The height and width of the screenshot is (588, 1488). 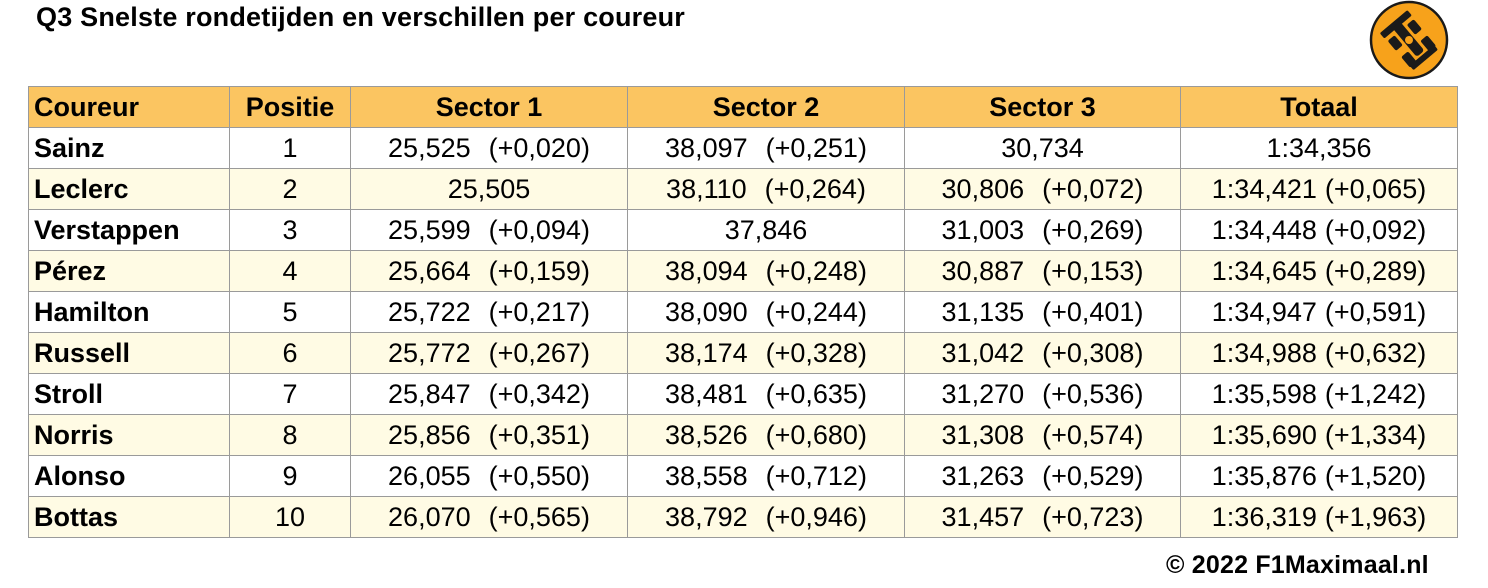 I want to click on sector2-cell: 38,097 (+0,251), so click(x=766, y=148).